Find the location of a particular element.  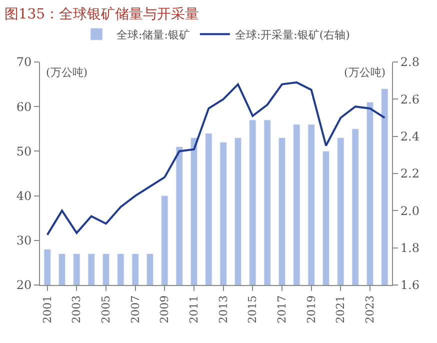

y-tick-label: 70 is located at coordinates (24, 62).